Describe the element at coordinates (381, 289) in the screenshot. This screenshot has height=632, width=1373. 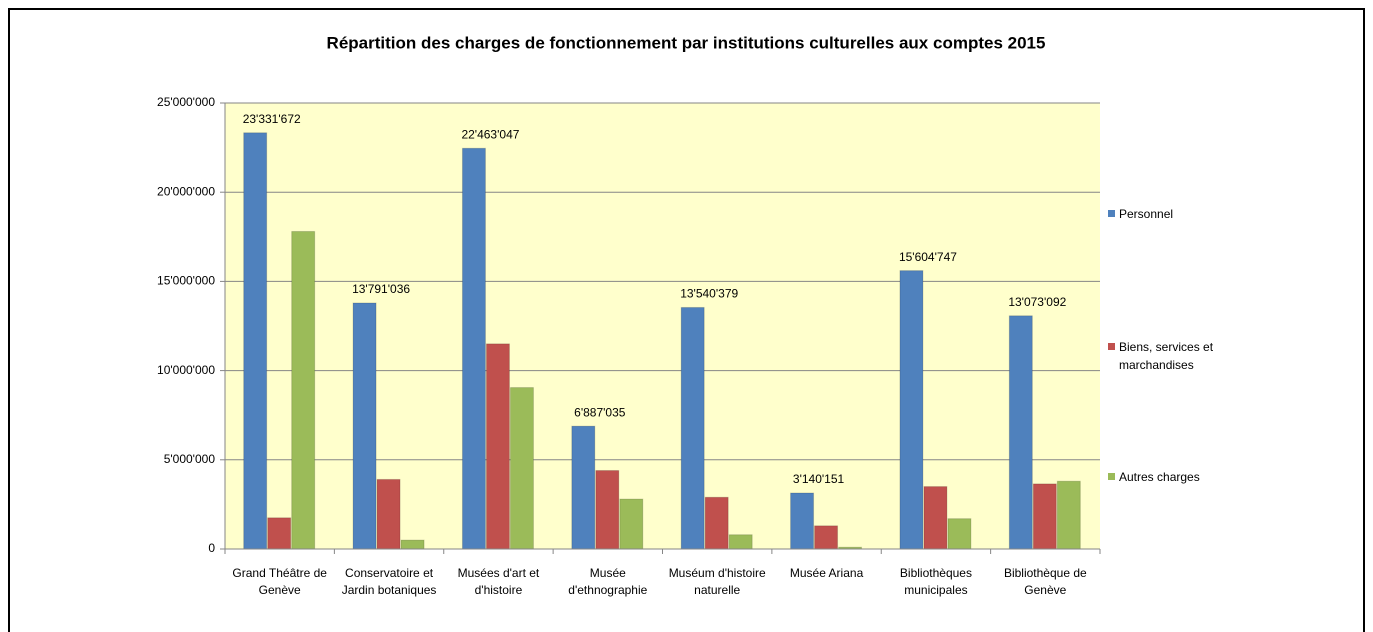
I see `data-label: 13'791'036` at that location.